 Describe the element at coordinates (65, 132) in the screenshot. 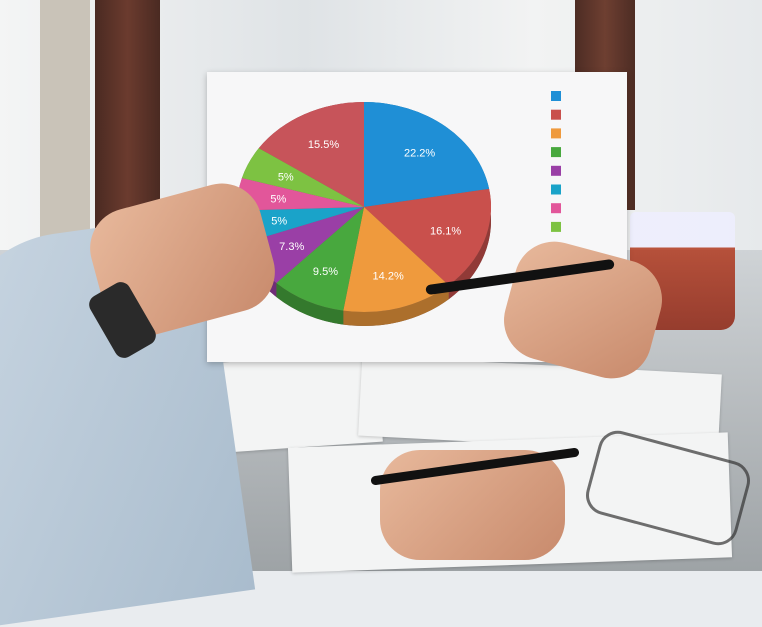

I see `window-frame` at that location.